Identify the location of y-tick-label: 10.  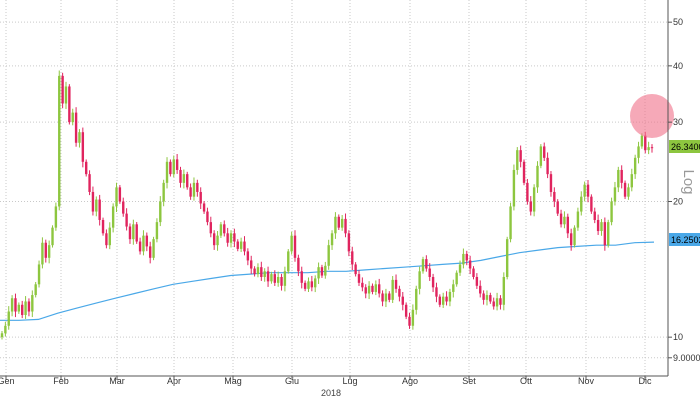
(678, 337).